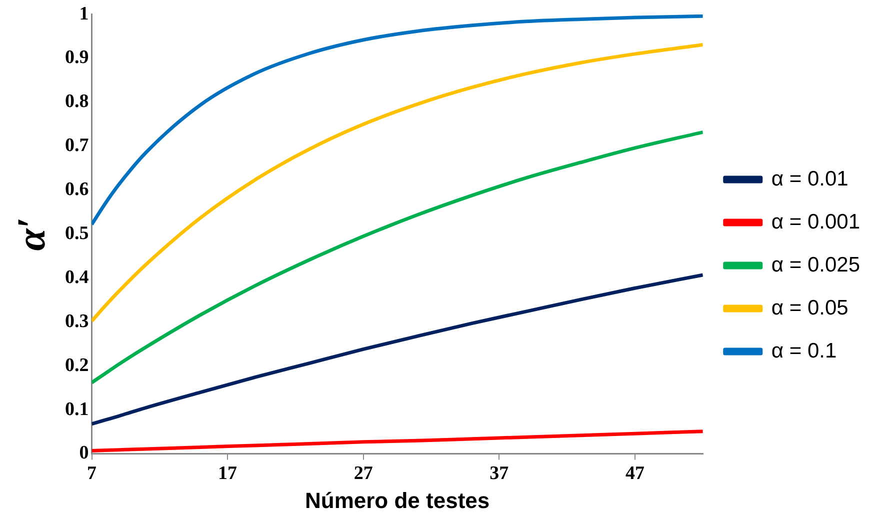 This screenshot has height=523, width=880. What do you see at coordinates (77, 145) in the screenshot?
I see `y-tick-label: 0.7` at bounding box center [77, 145].